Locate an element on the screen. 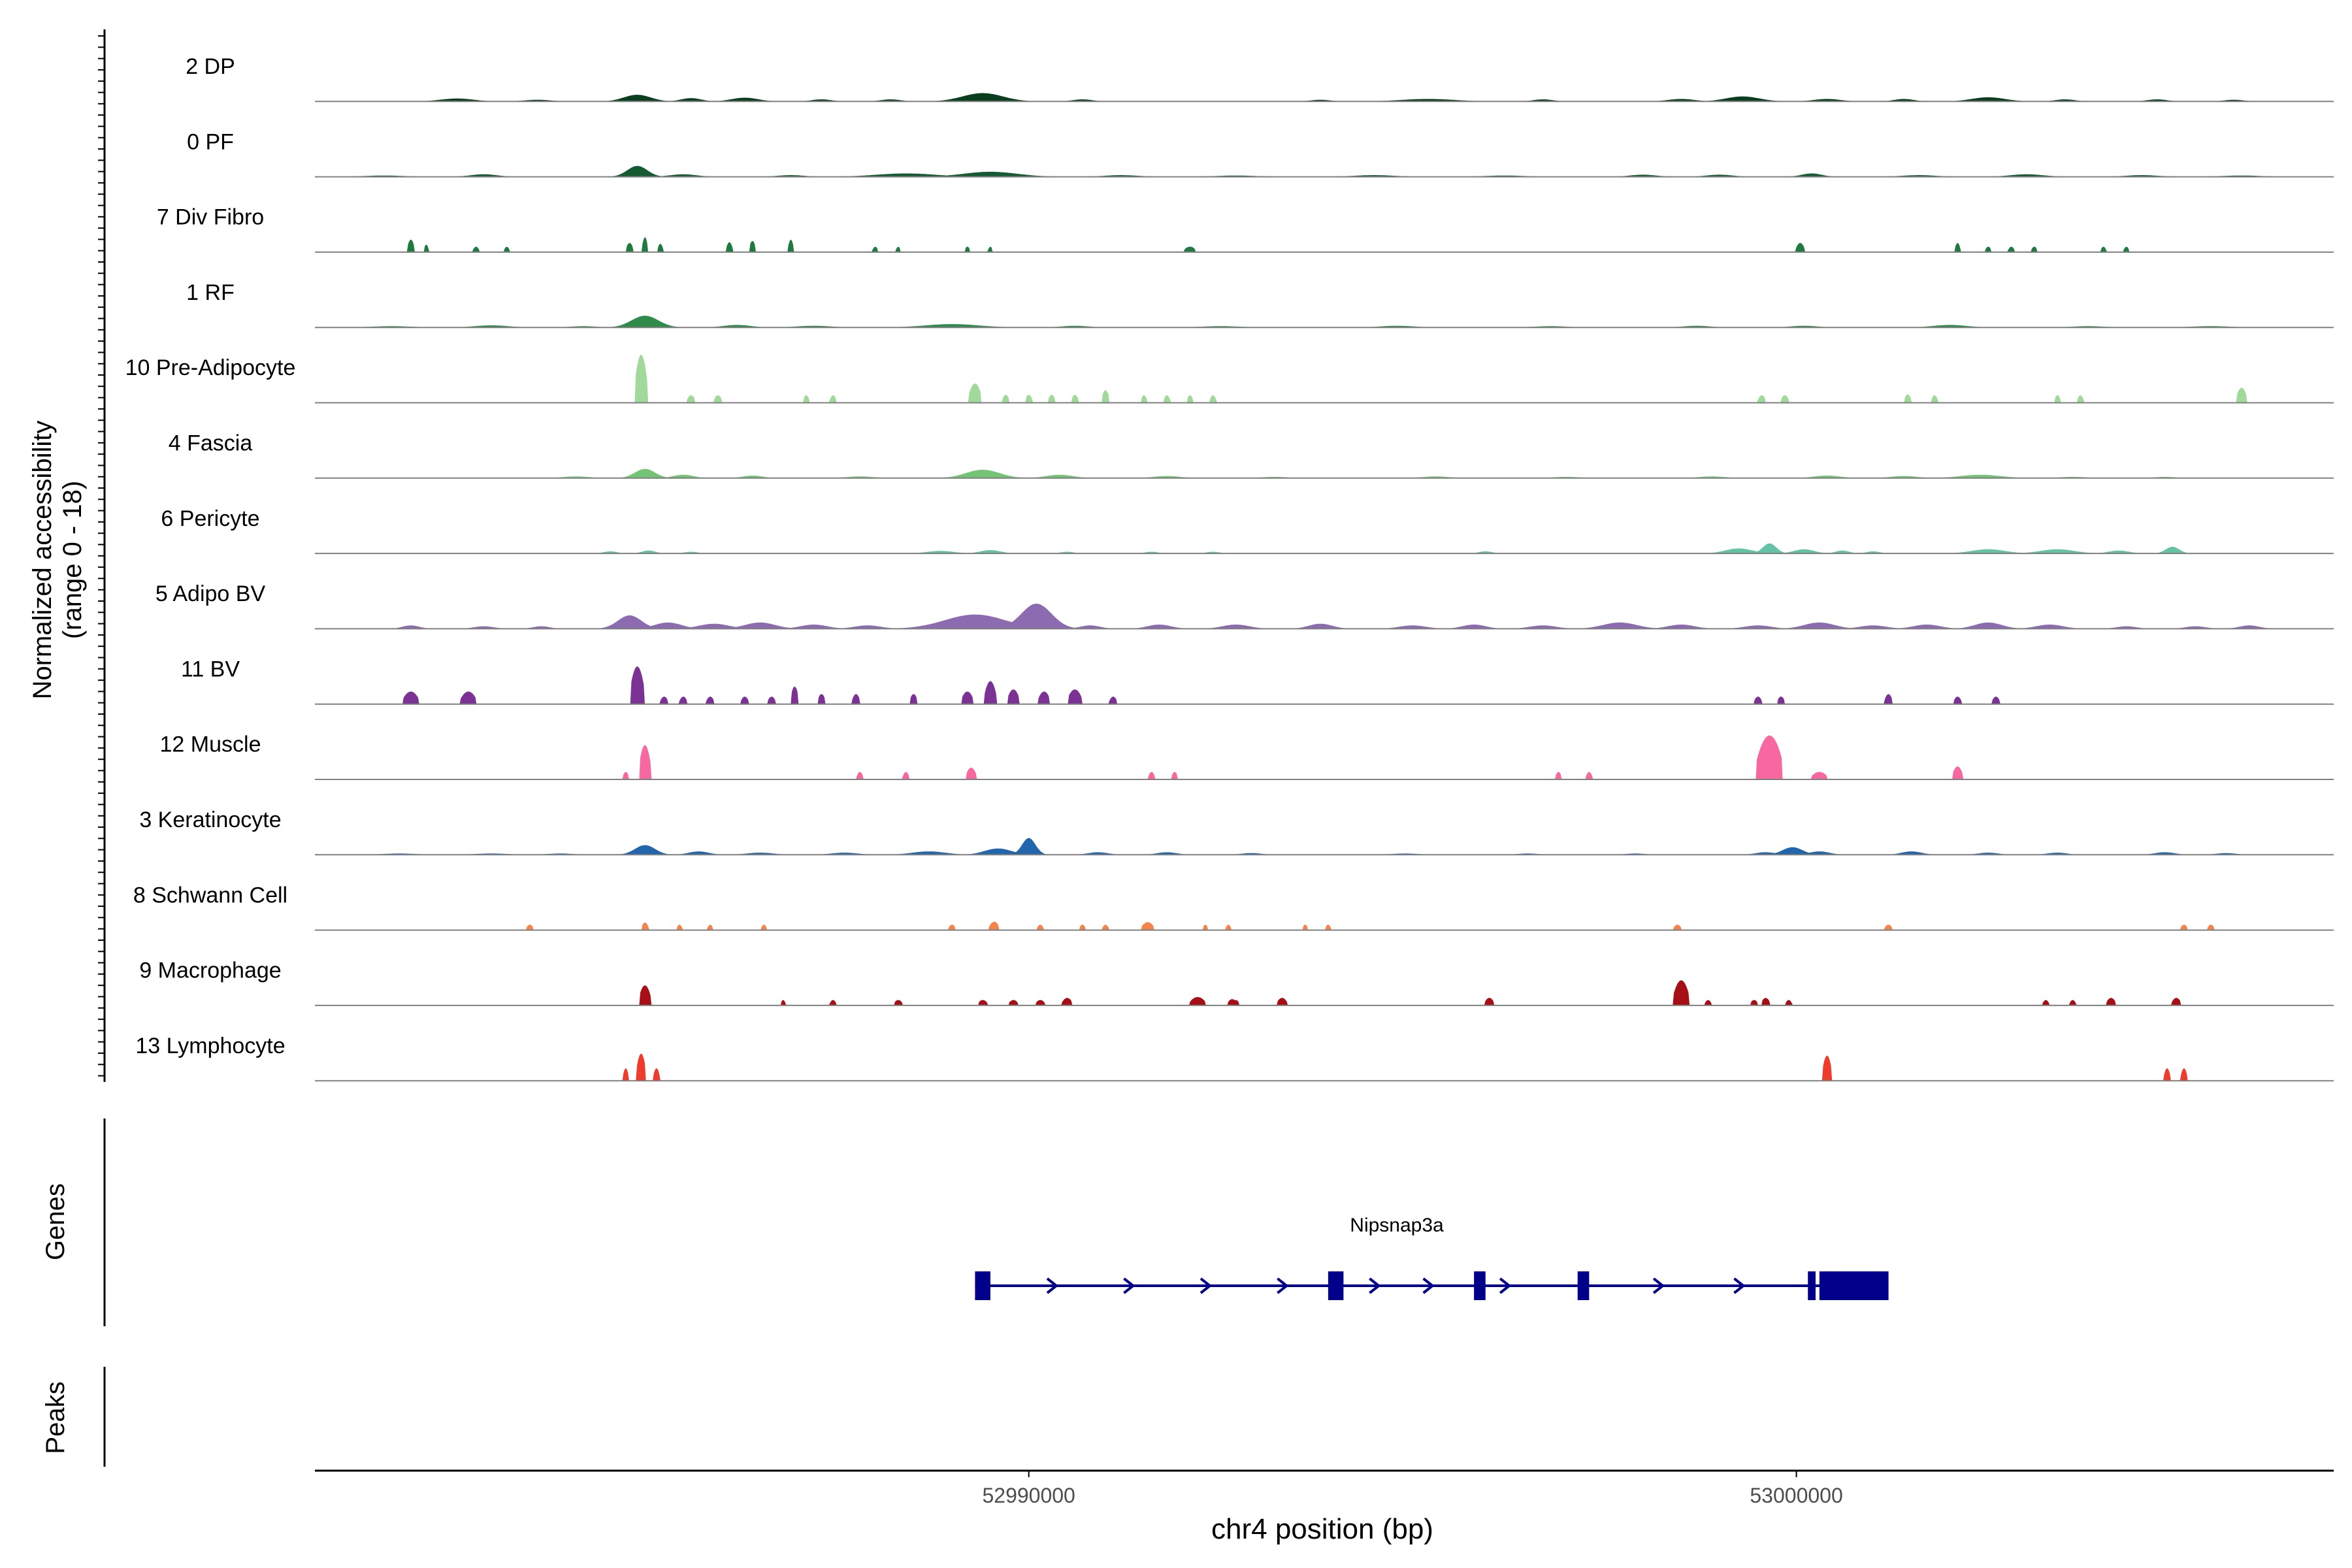 The height and width of the screenshot is (1568, 2352). x-tick-label: 53000000 is located at coordinates (1796, 1495).